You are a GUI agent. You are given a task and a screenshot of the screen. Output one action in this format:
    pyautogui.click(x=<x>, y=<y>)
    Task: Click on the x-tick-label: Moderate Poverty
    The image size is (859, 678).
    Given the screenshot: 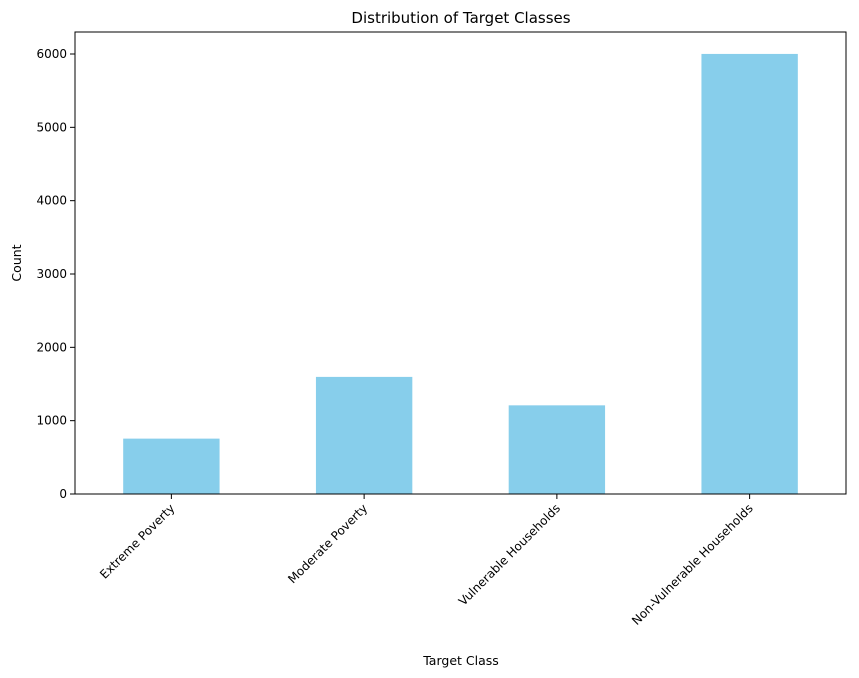 What is the action you would take?
    pyautogui.click(x=327, y=543)
    